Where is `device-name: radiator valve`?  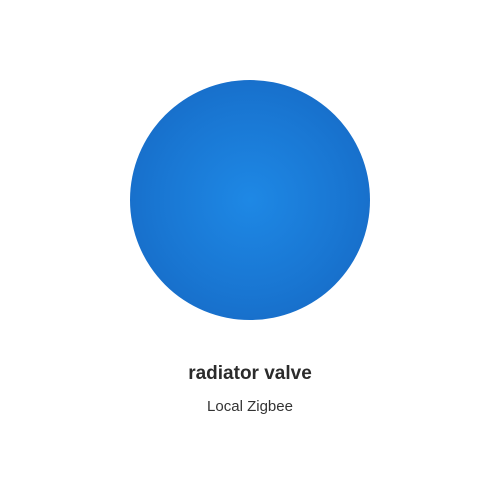 device-name: radiator valve is located at coordinates (250, 373).